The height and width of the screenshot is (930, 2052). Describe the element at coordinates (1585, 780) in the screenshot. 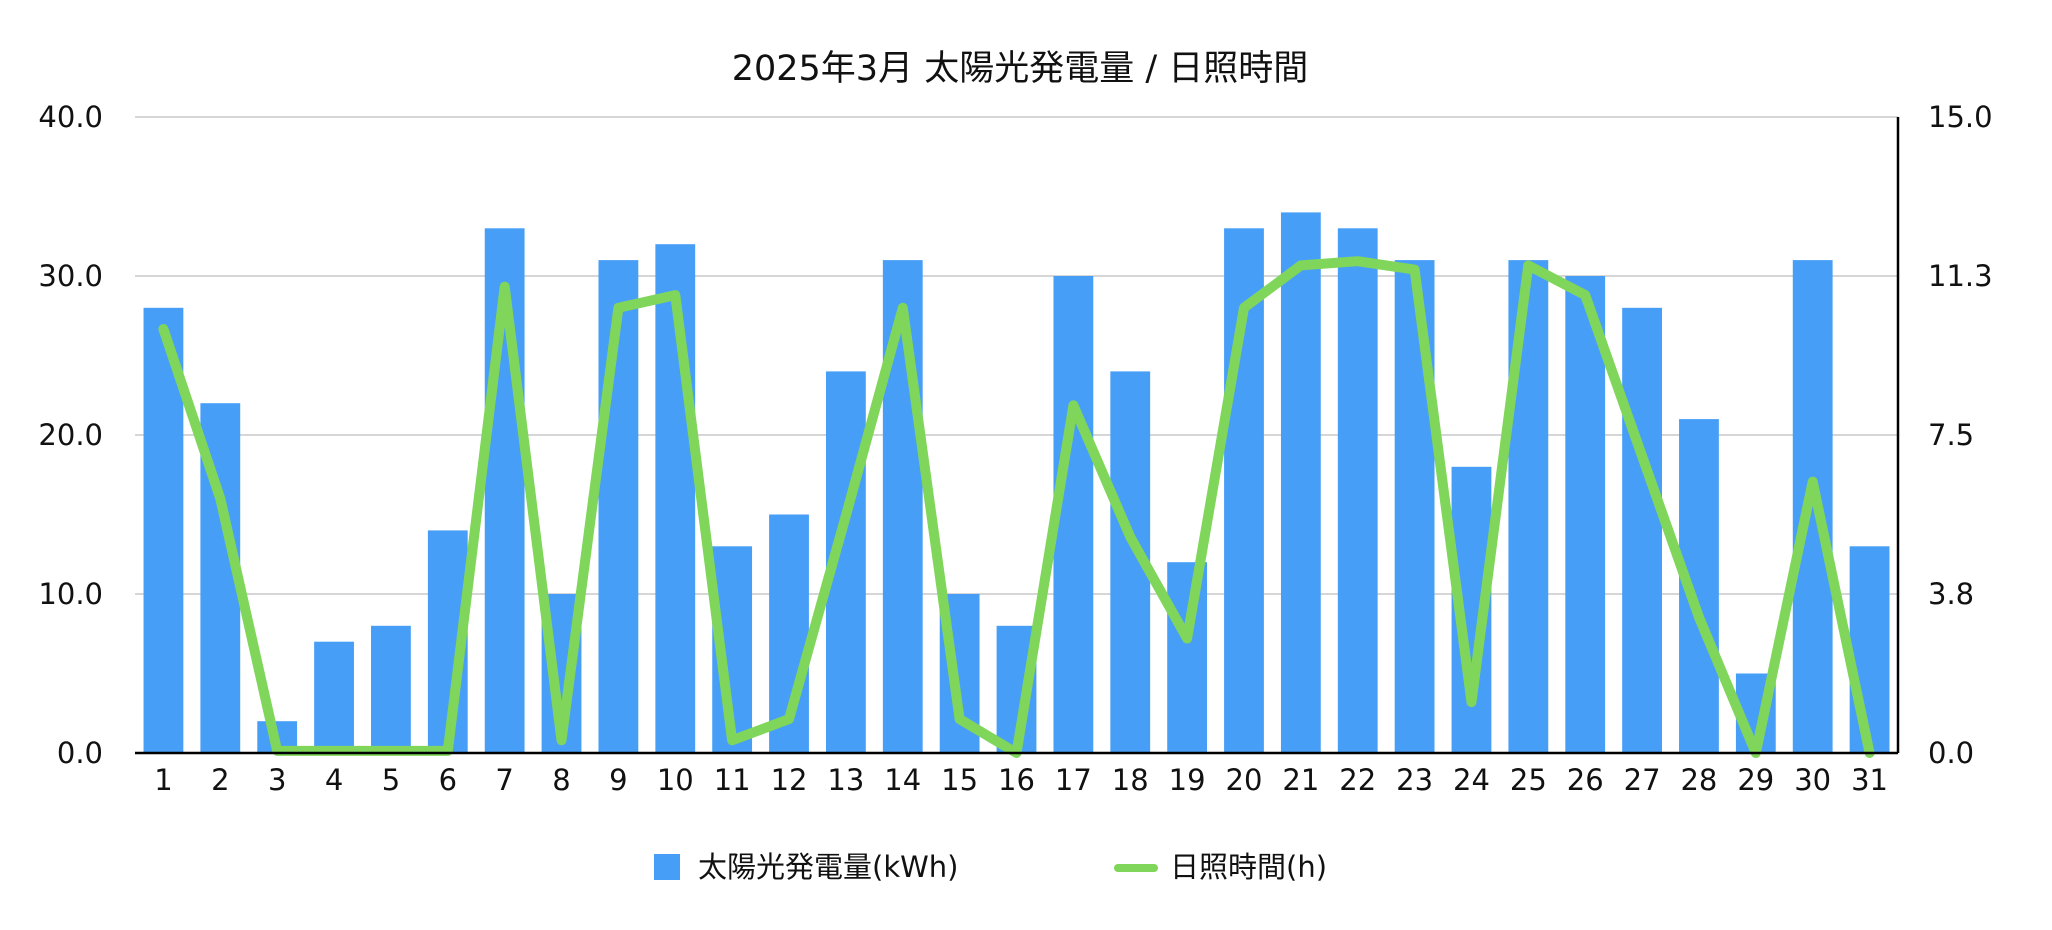

I see `x-tick-label: 26` at that location.